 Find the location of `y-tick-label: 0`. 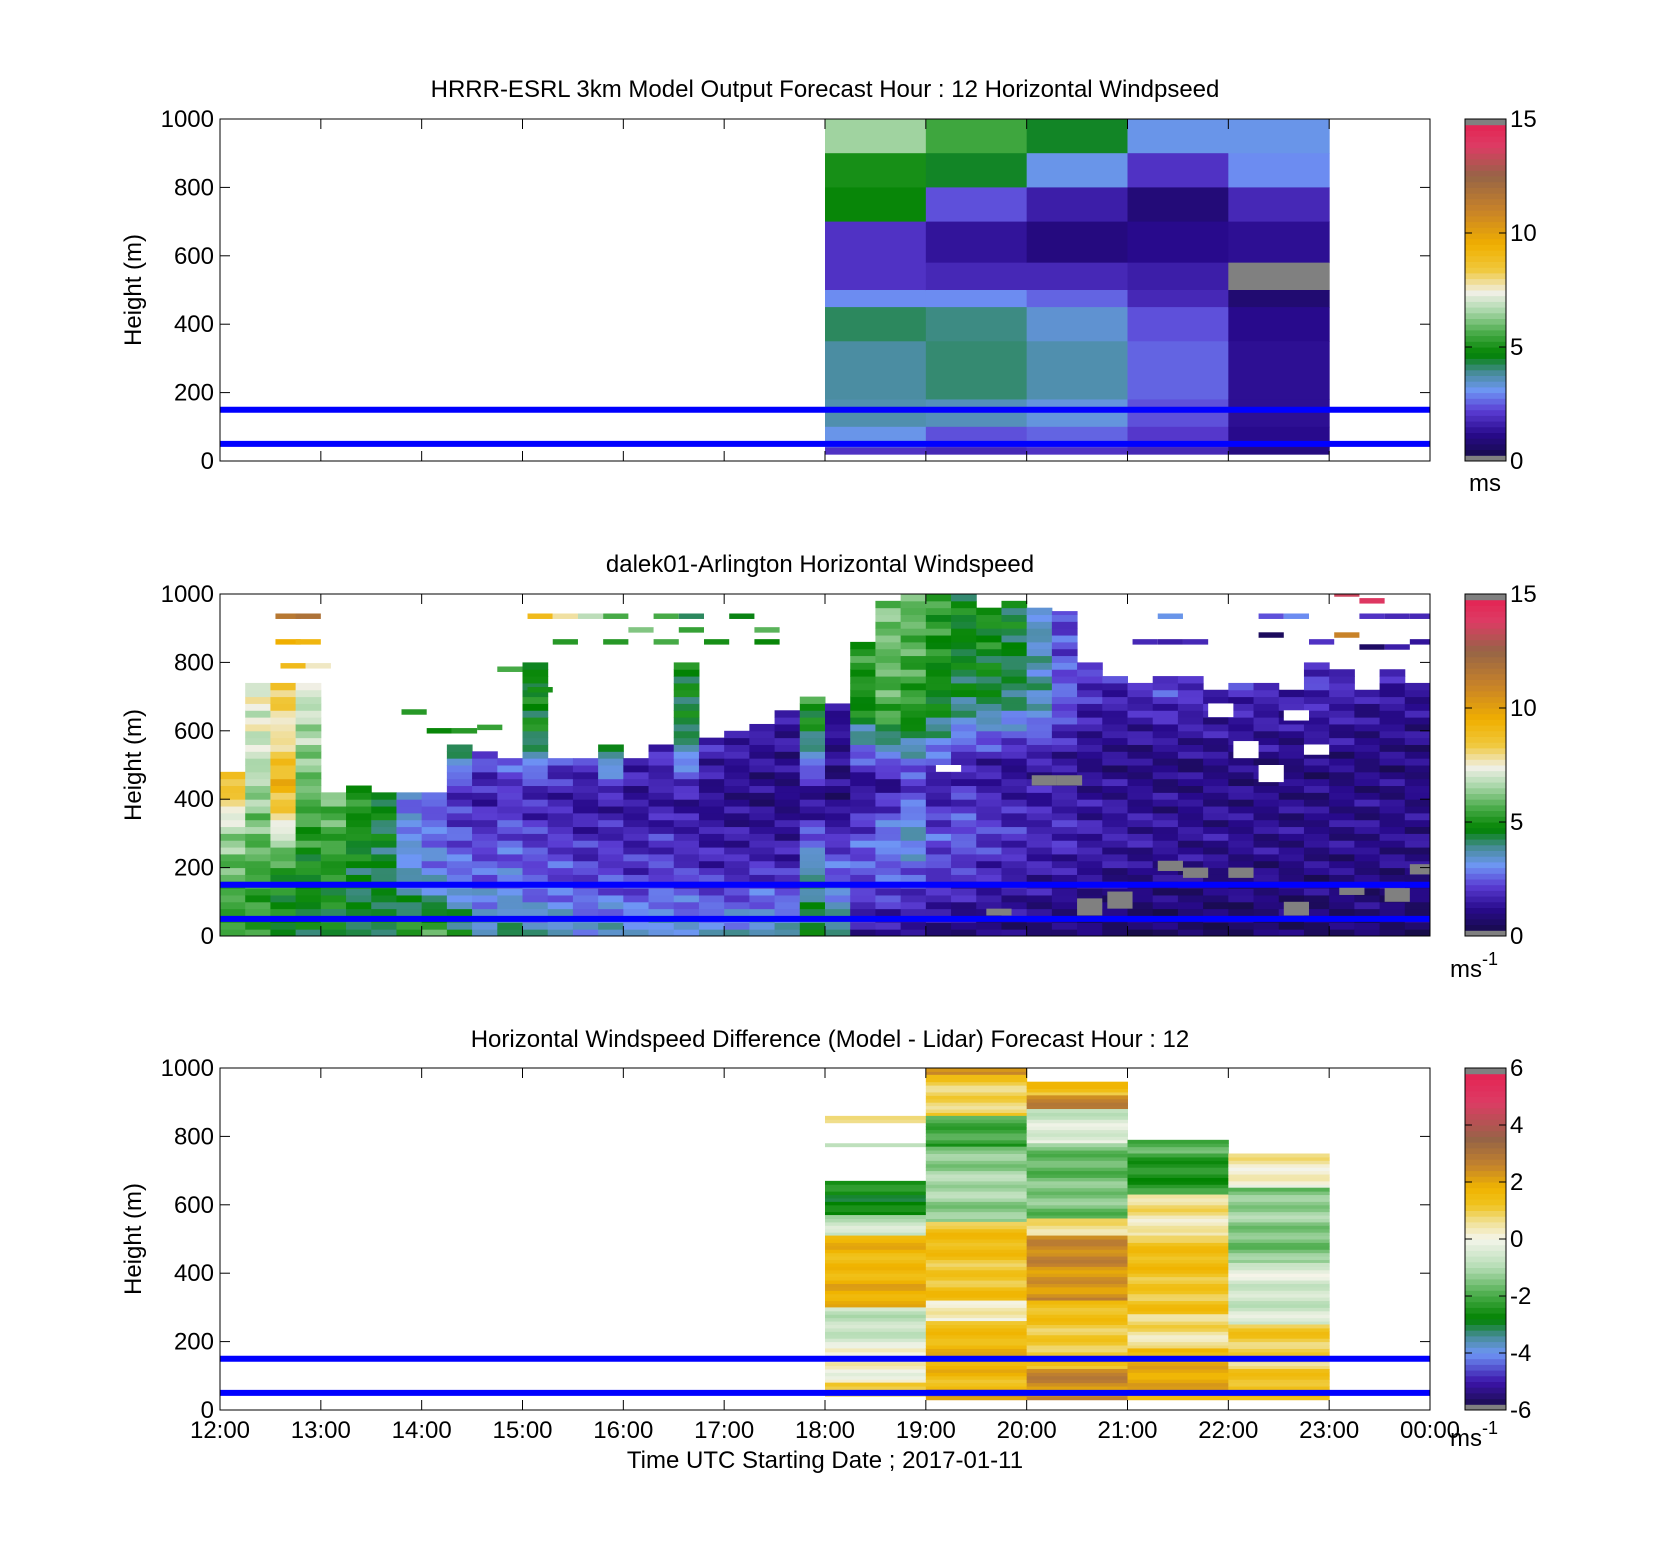

y-tick-label: 0 is located at coordinates (207, 461).